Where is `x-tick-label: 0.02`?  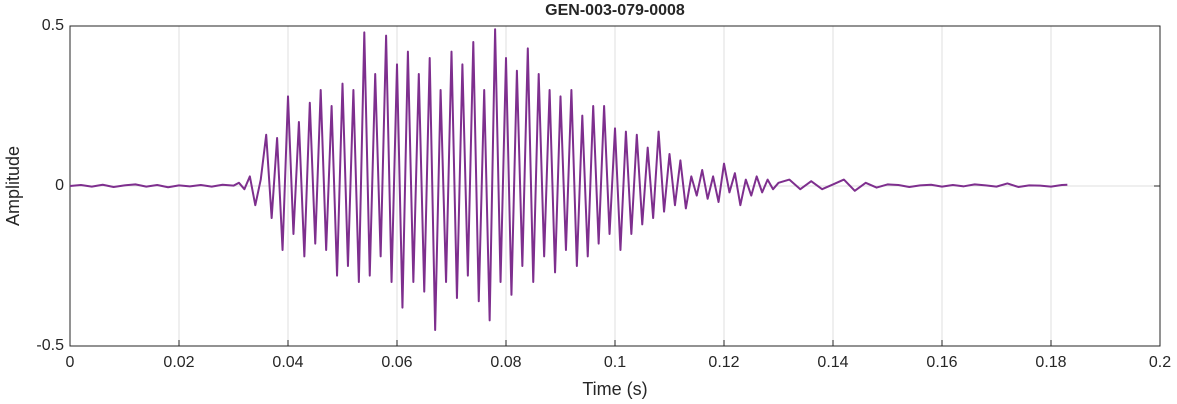
x-tick-label: 0.02 is located at coordinates (178, 362).